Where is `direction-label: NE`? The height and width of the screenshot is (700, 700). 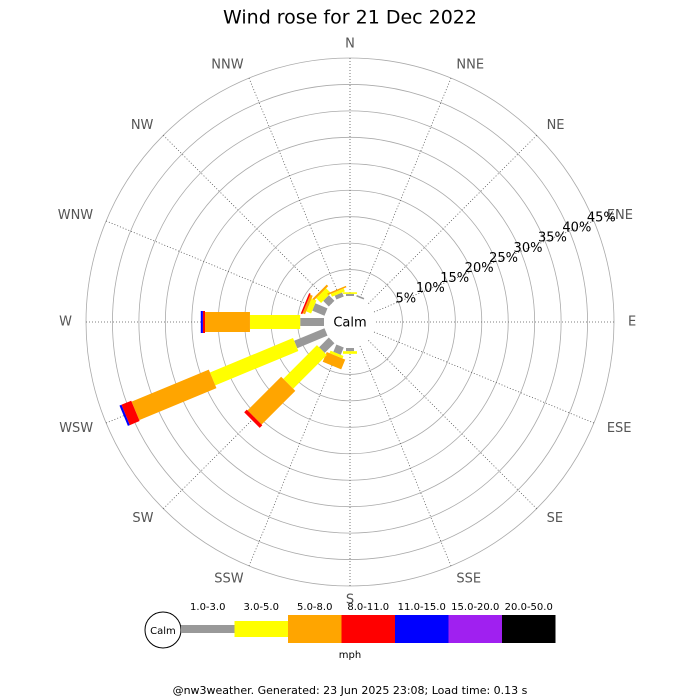 direction-label: NE is located at coordinates (556, 125).